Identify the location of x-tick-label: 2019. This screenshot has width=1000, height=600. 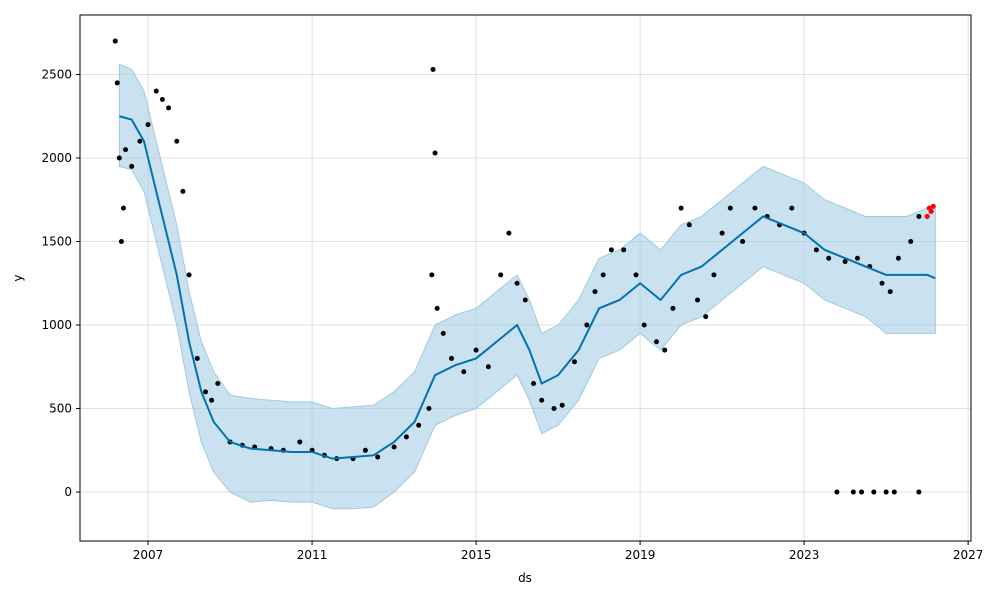
(640, 555).